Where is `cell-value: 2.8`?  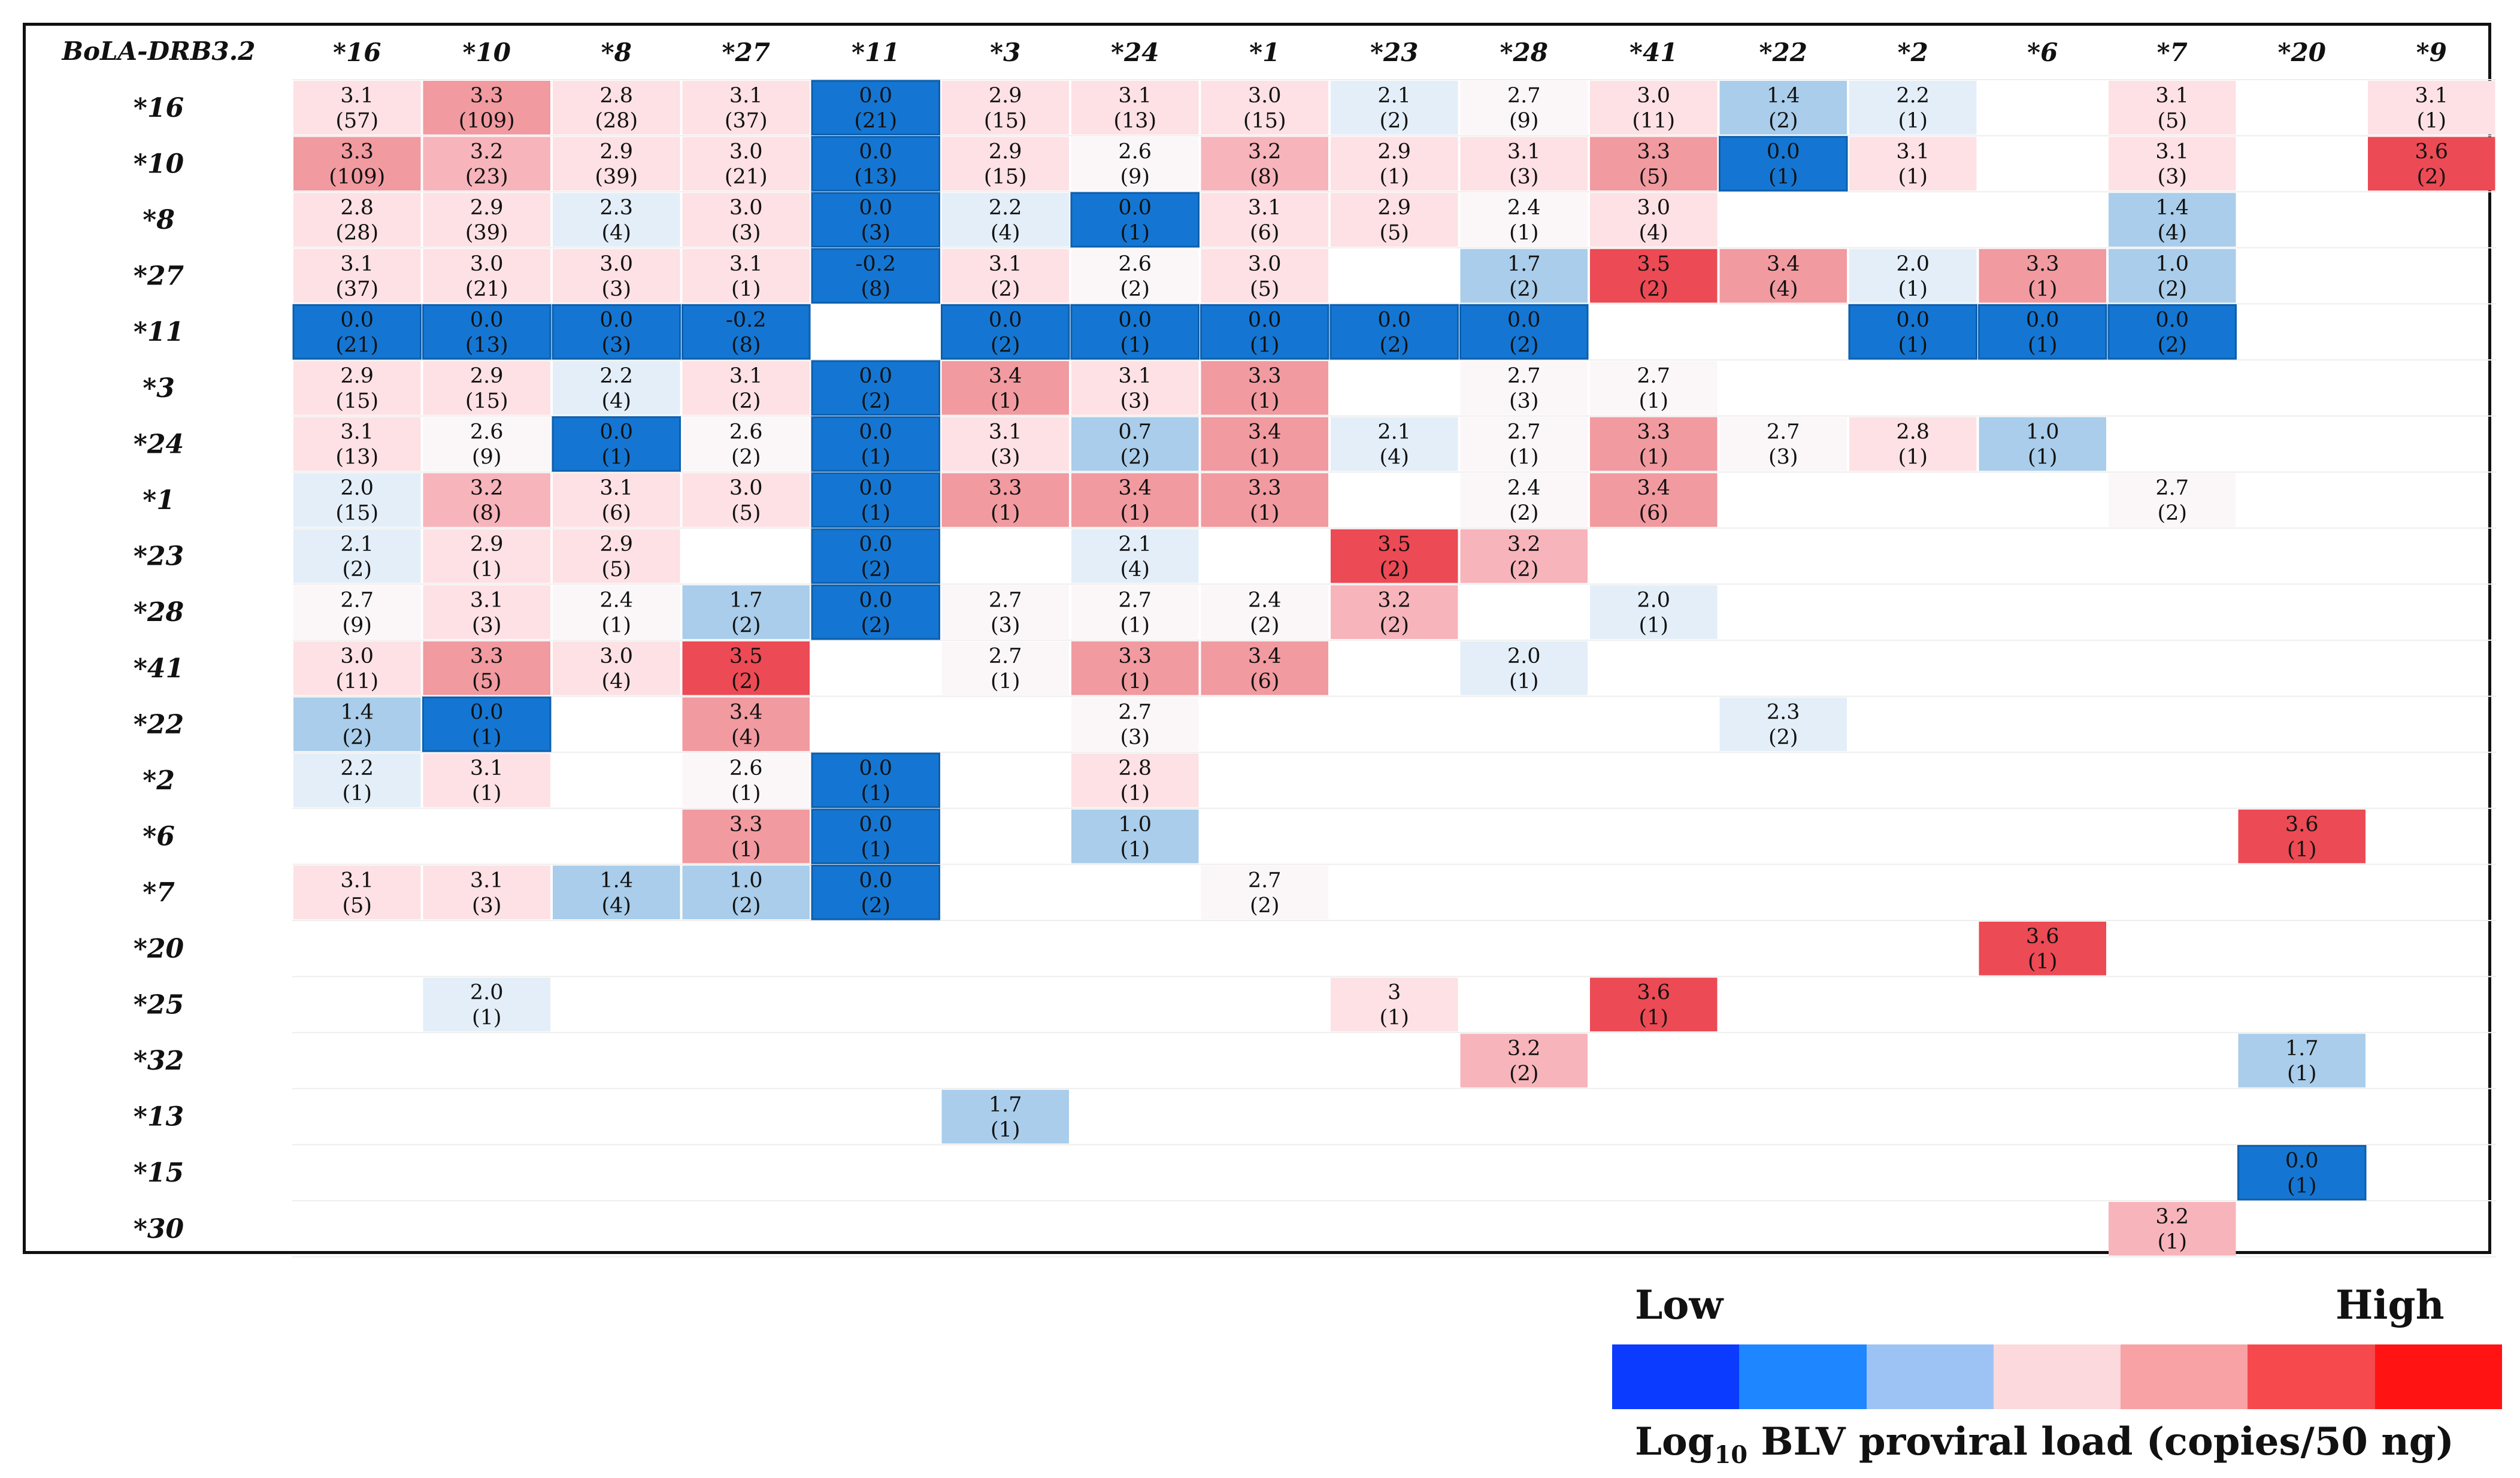
cell-value: 2.8 is located at coordinates (1135, 768).